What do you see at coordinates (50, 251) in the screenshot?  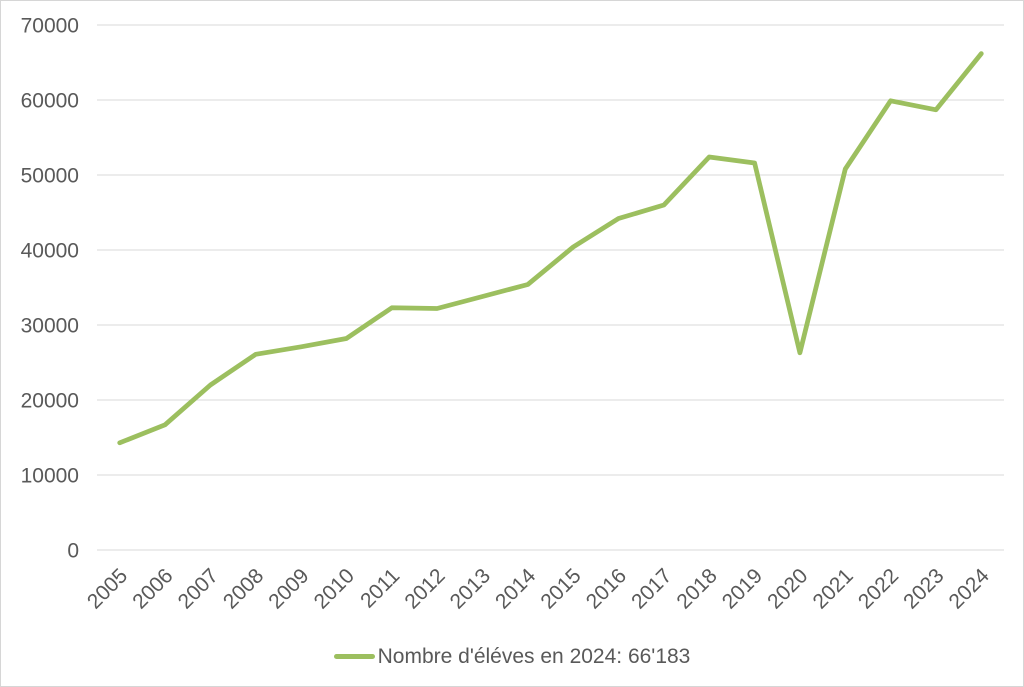 I see `y-axis-tick-label: 40000` at bounding box center [50, 251].